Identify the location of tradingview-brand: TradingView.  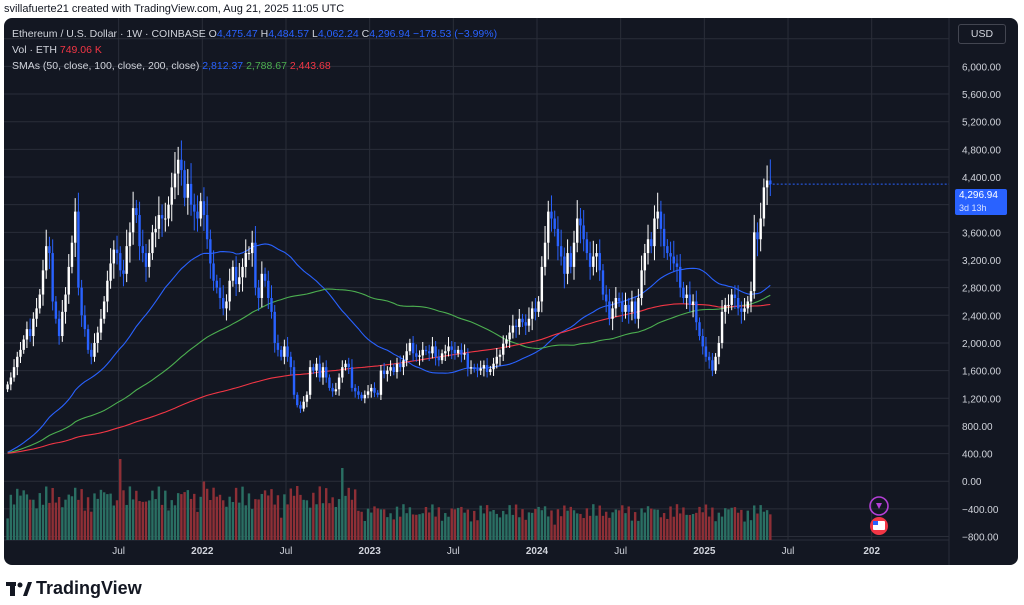
(74, 588).